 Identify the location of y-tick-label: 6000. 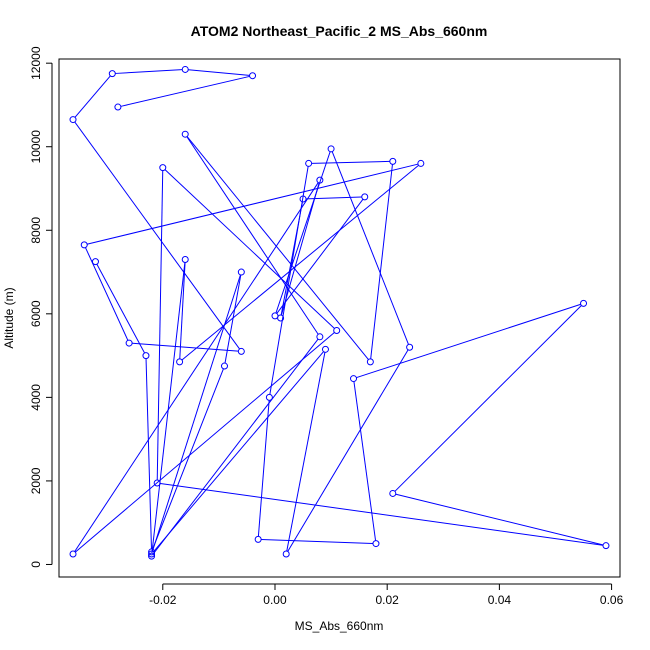
(36, 313).